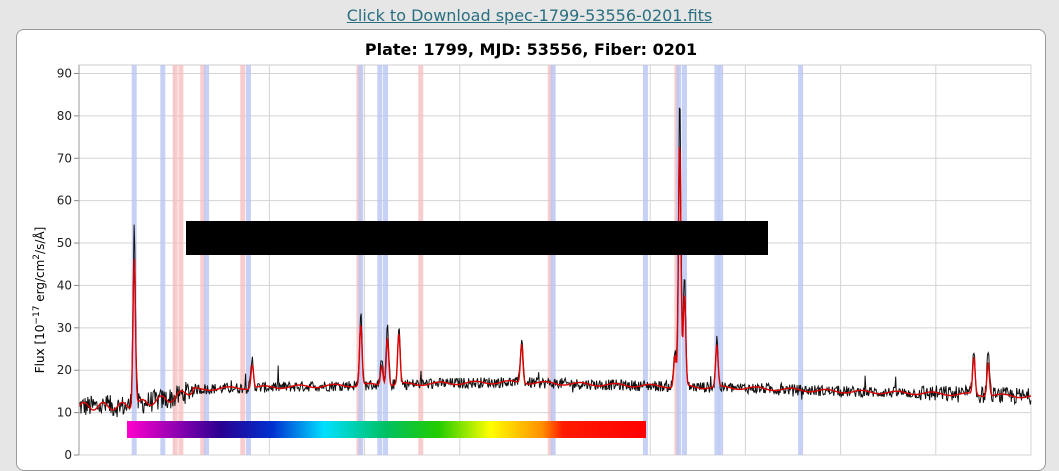 The height and width of the screenshot is (471, 1059). I want to click on y-tick-label: 0, so click(68, 455).